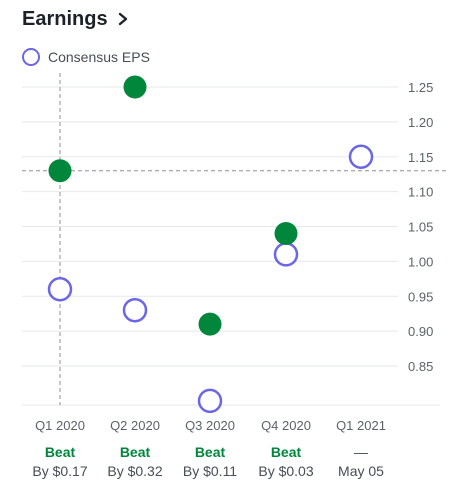 This screenshot has height=490, width=452. I want to click on result-detail-label: By $0.32, so click(134, 471).